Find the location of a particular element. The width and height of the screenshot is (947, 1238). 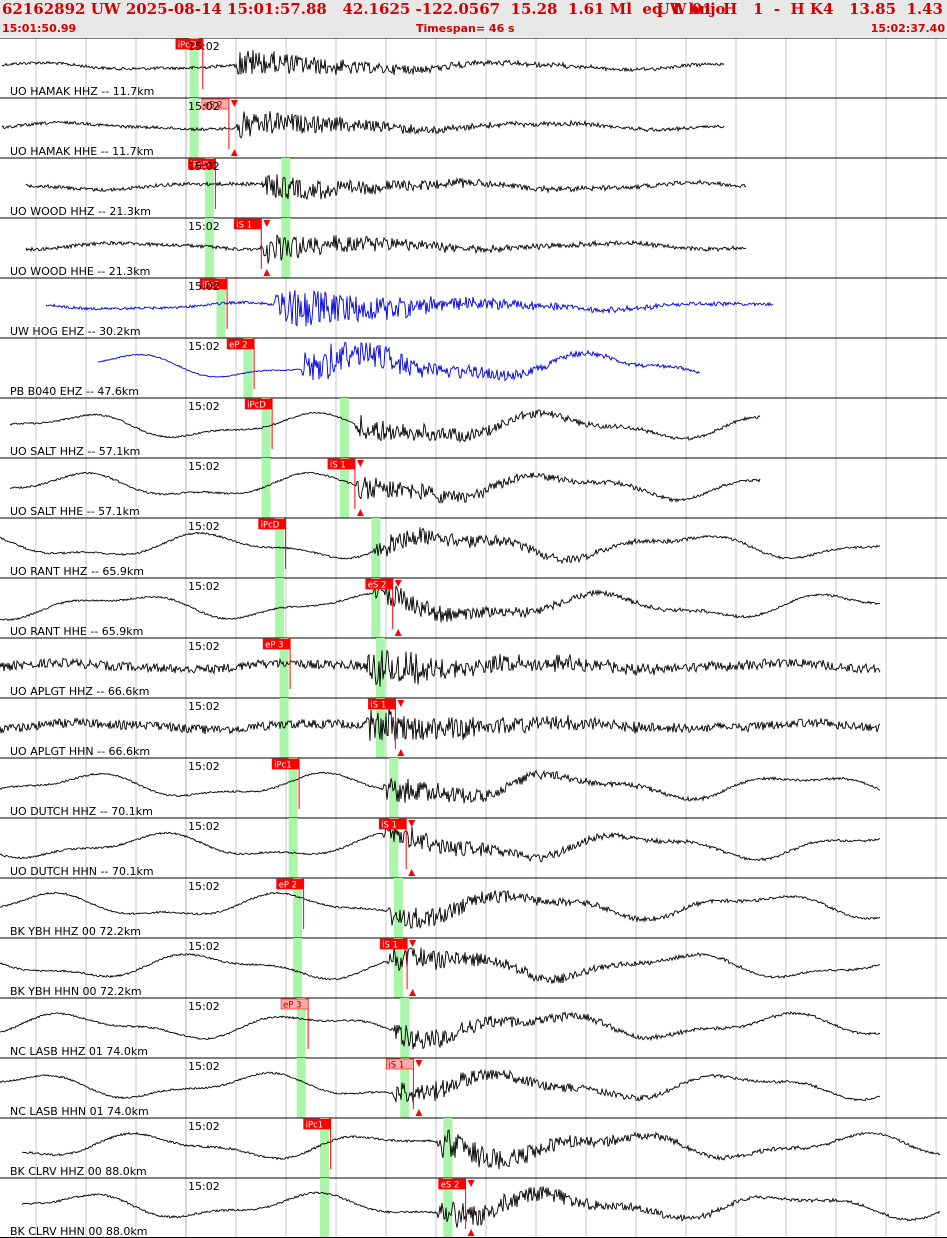

channel-label: BK CLRV HHZ 00 88.0km is located at coordinates (78, 1171).